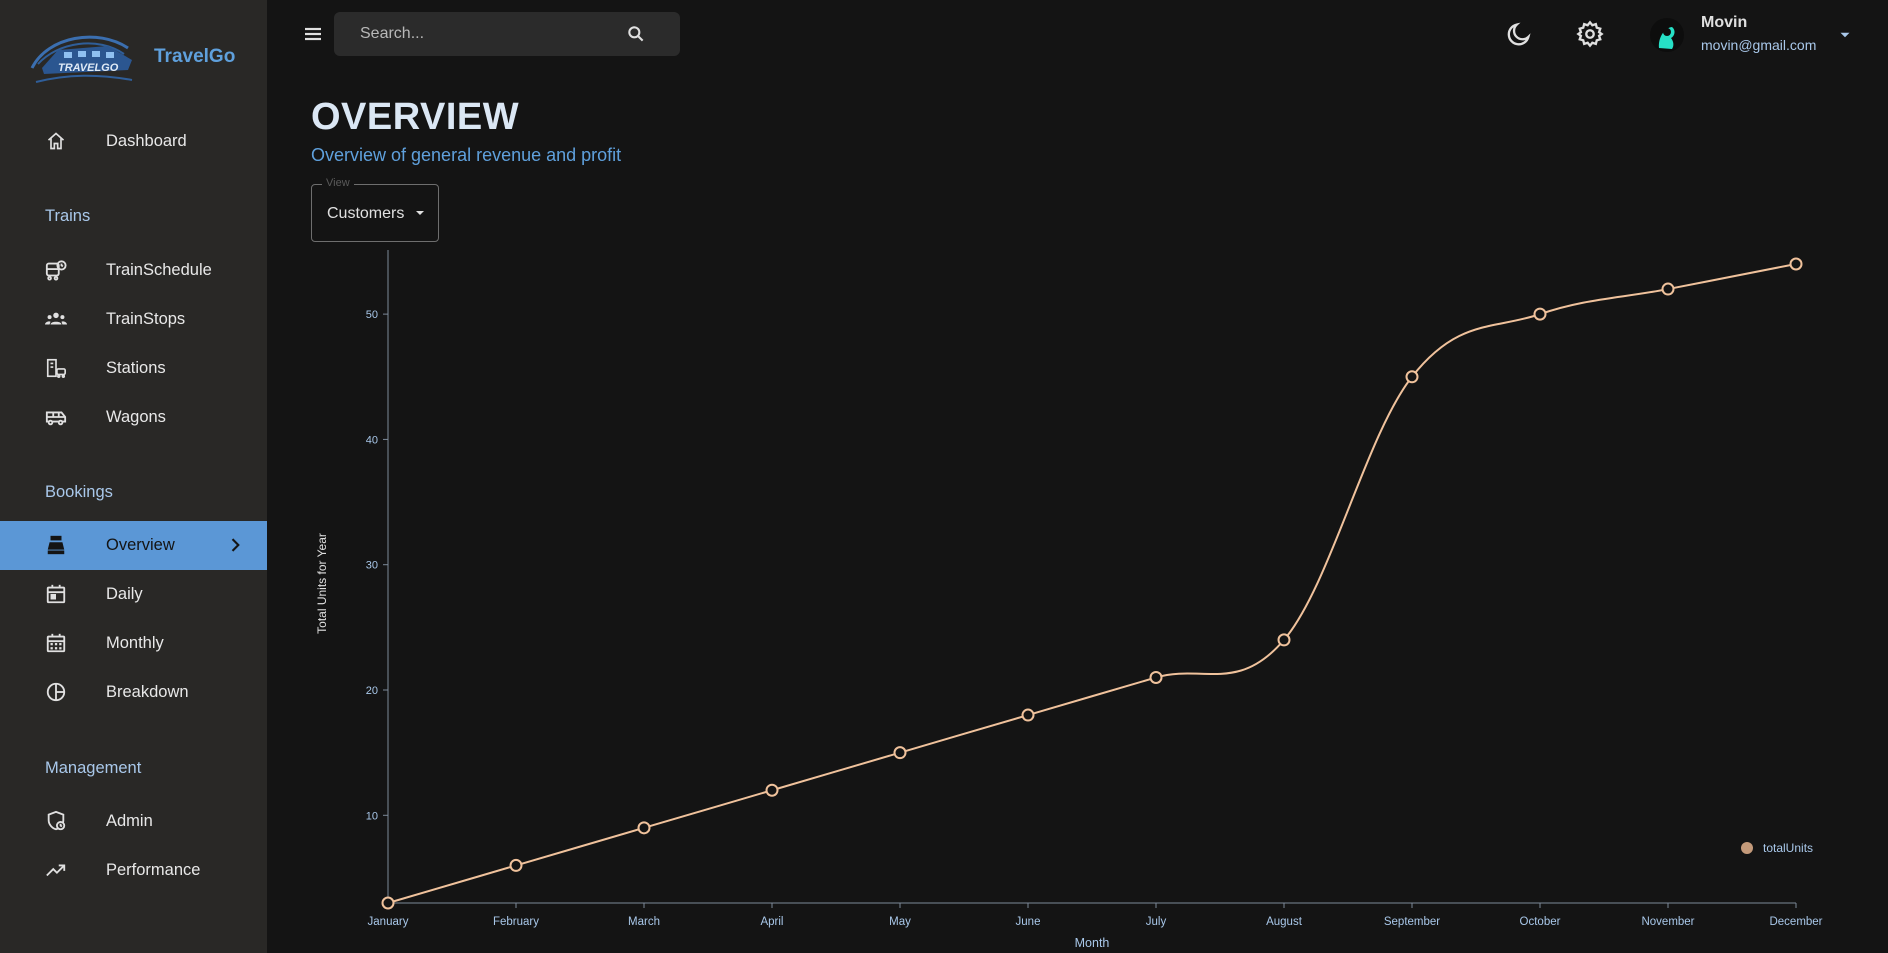 Image resolution: width=1888 pixels, height=953 pixels. What do you see at coordinates (516, 922) in the screenshot?
I see `x-tick-label: February` at bounding box center [516, 922].